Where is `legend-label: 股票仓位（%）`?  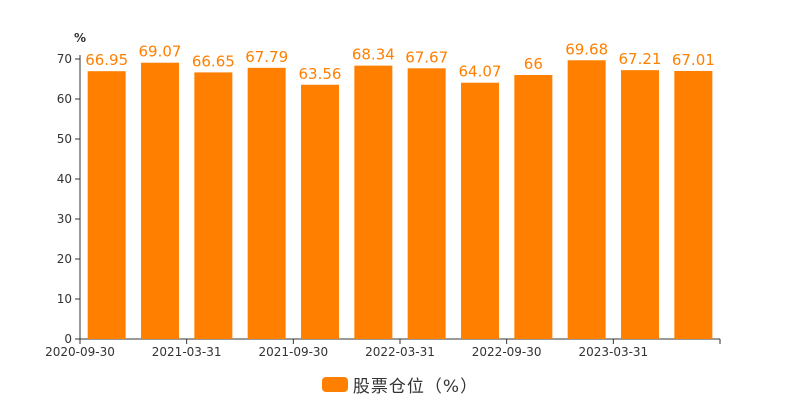
legend-label: 股票仓位（%） is located at coordinates (415, 386).